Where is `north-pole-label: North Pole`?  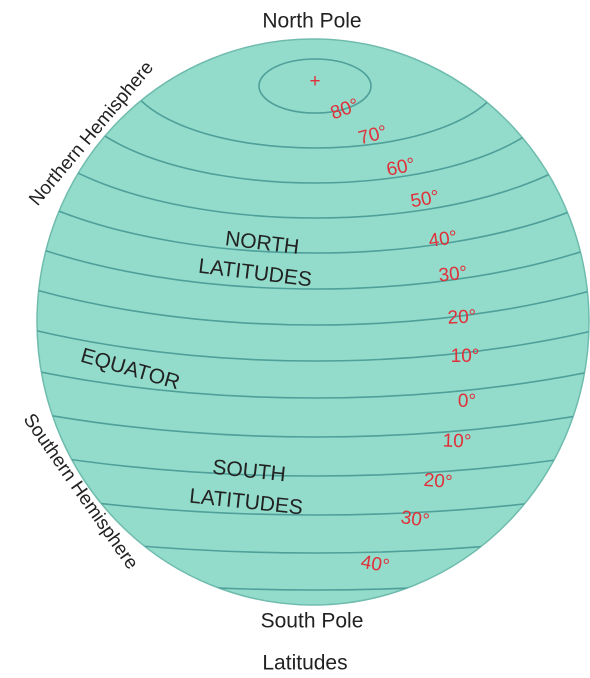 north-pole-label: North Pole is located at coordinates (311, 21).